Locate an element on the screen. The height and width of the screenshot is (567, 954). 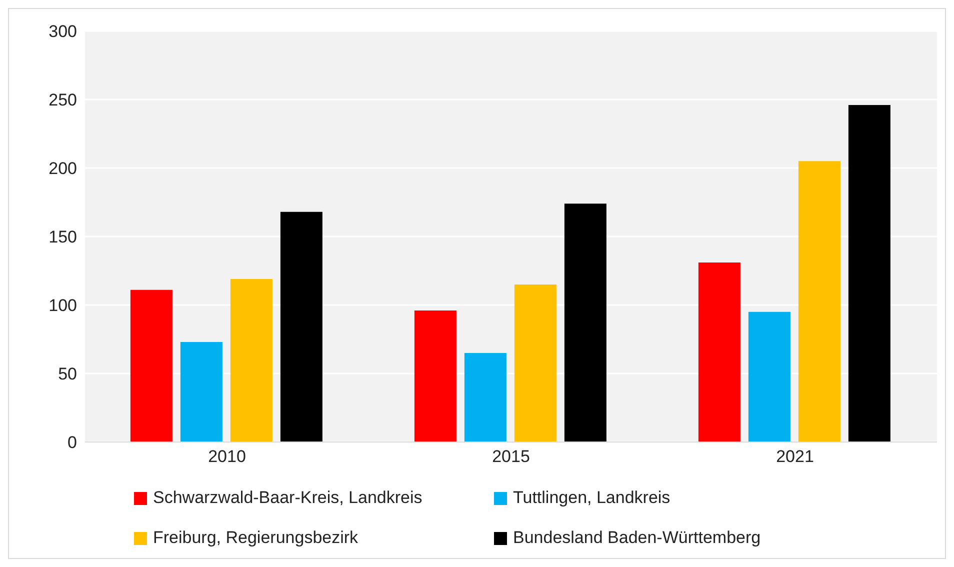
x-tick-label: 2010 is located at coordinates (227, 456).